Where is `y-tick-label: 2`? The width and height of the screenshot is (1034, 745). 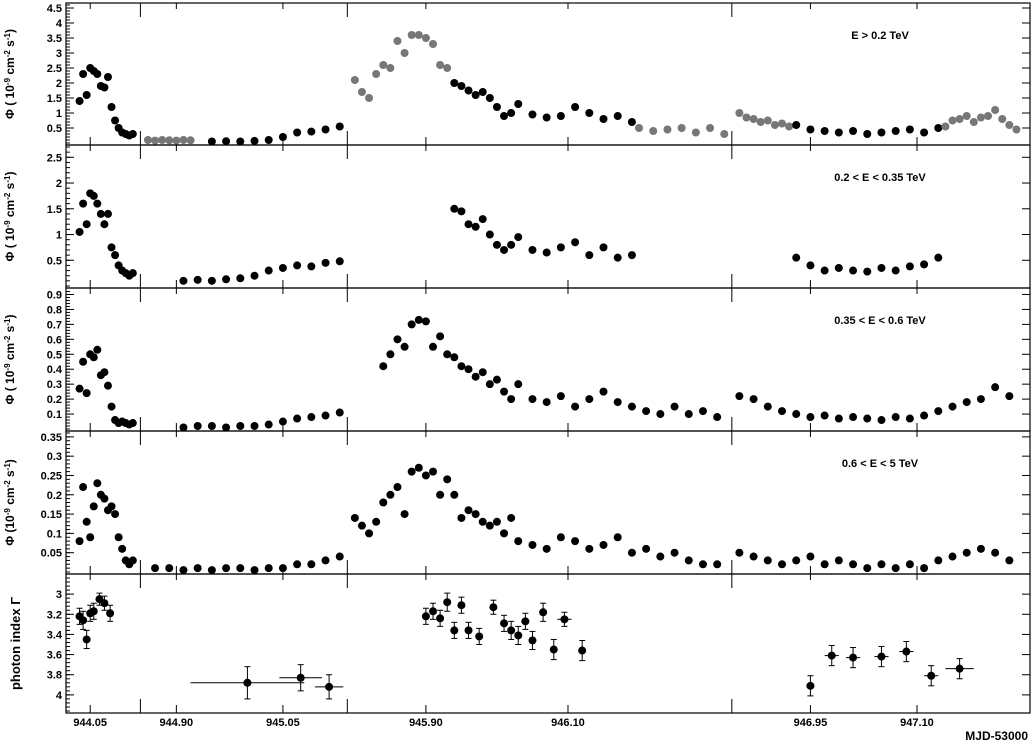 y-tick-label: 2 is located at coordinates (59, 184).